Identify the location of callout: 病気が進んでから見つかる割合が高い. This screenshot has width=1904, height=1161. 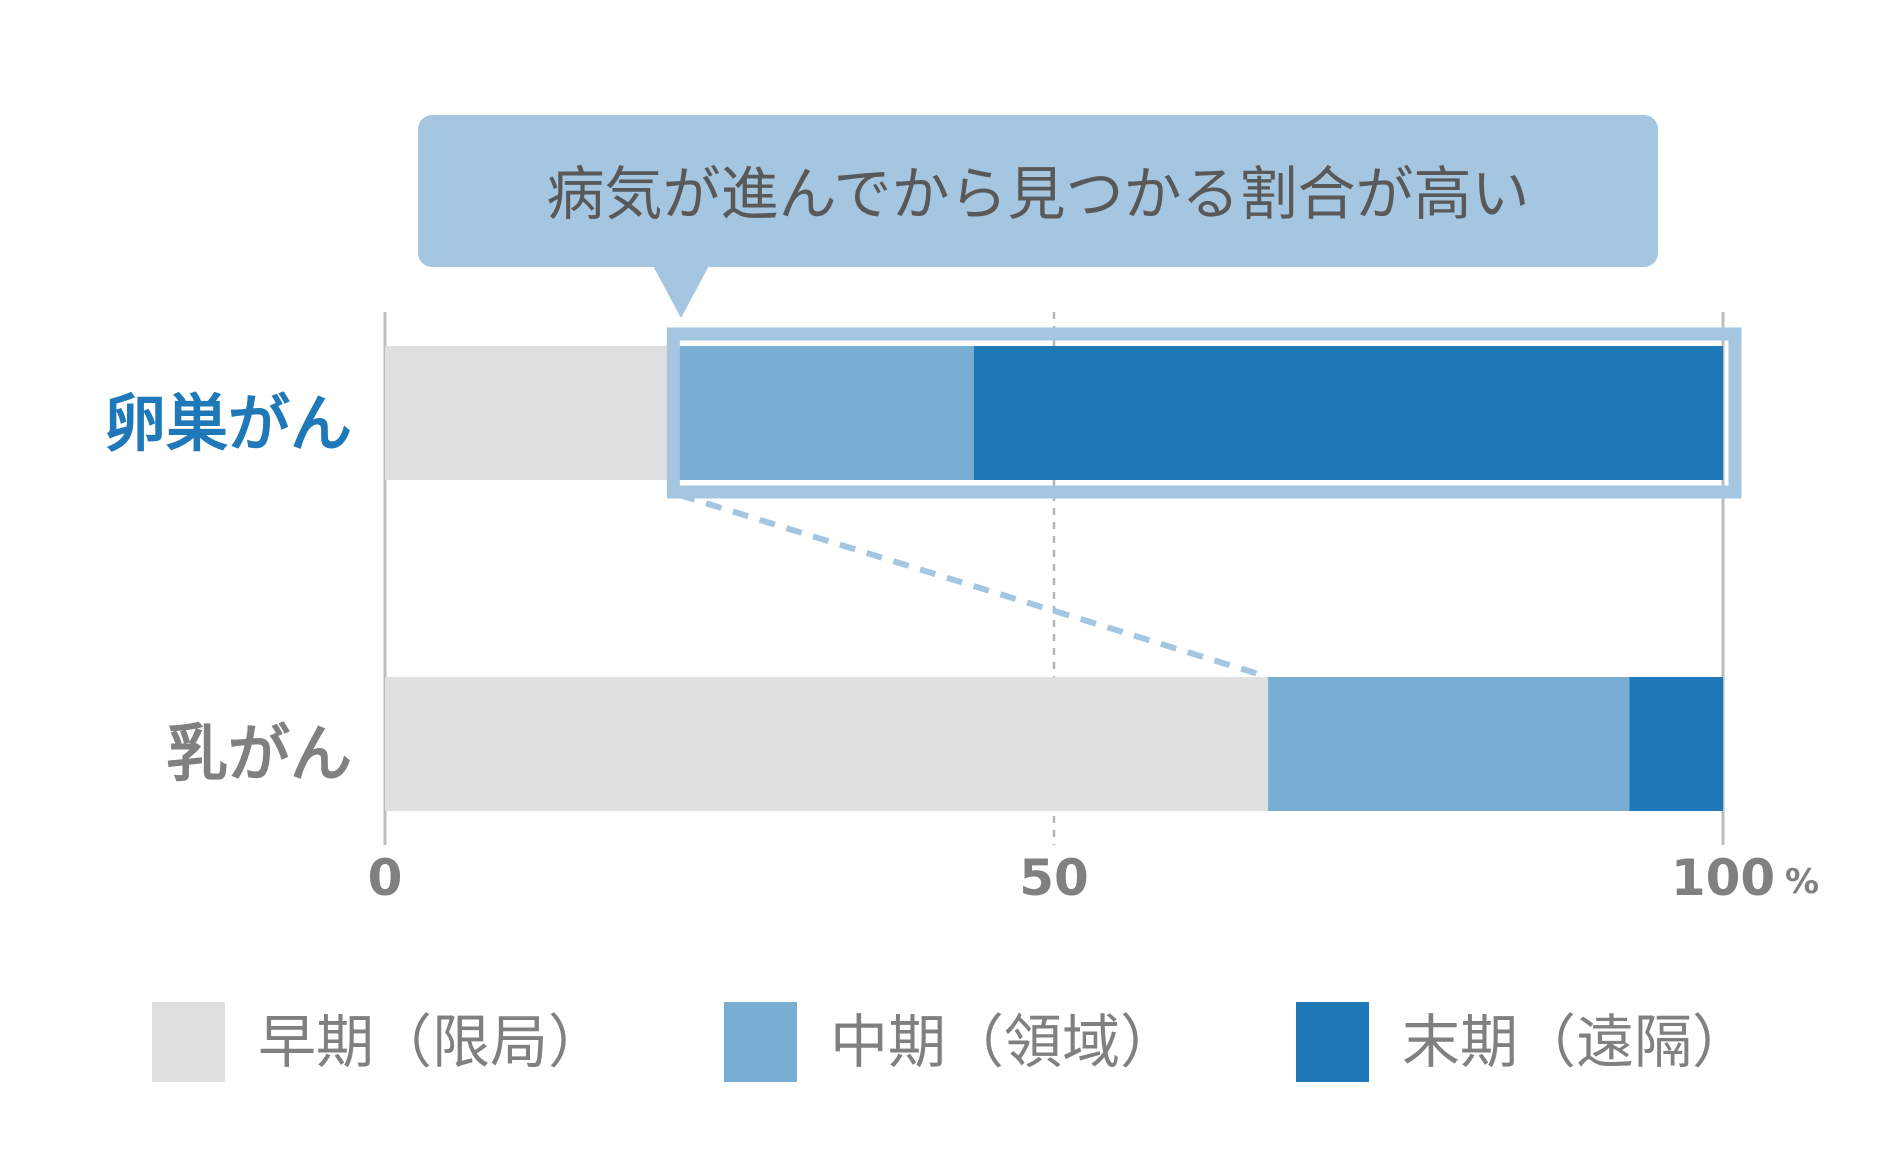
(1038, 216).